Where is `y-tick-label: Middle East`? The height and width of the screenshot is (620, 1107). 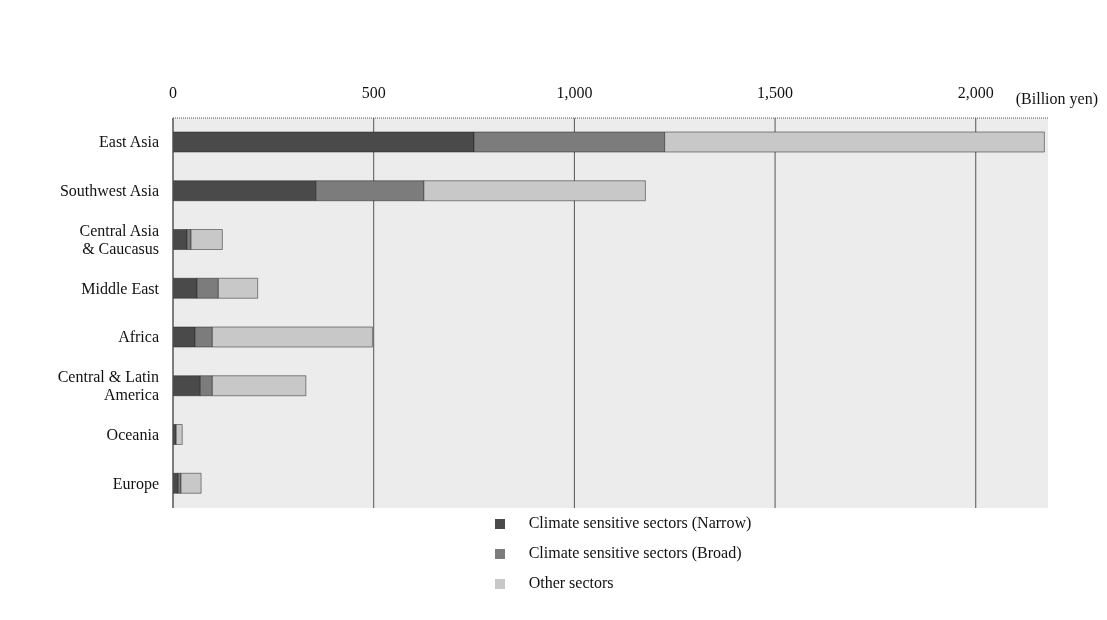 y-tick-label: Middle East is located at coordinates (120, 288).